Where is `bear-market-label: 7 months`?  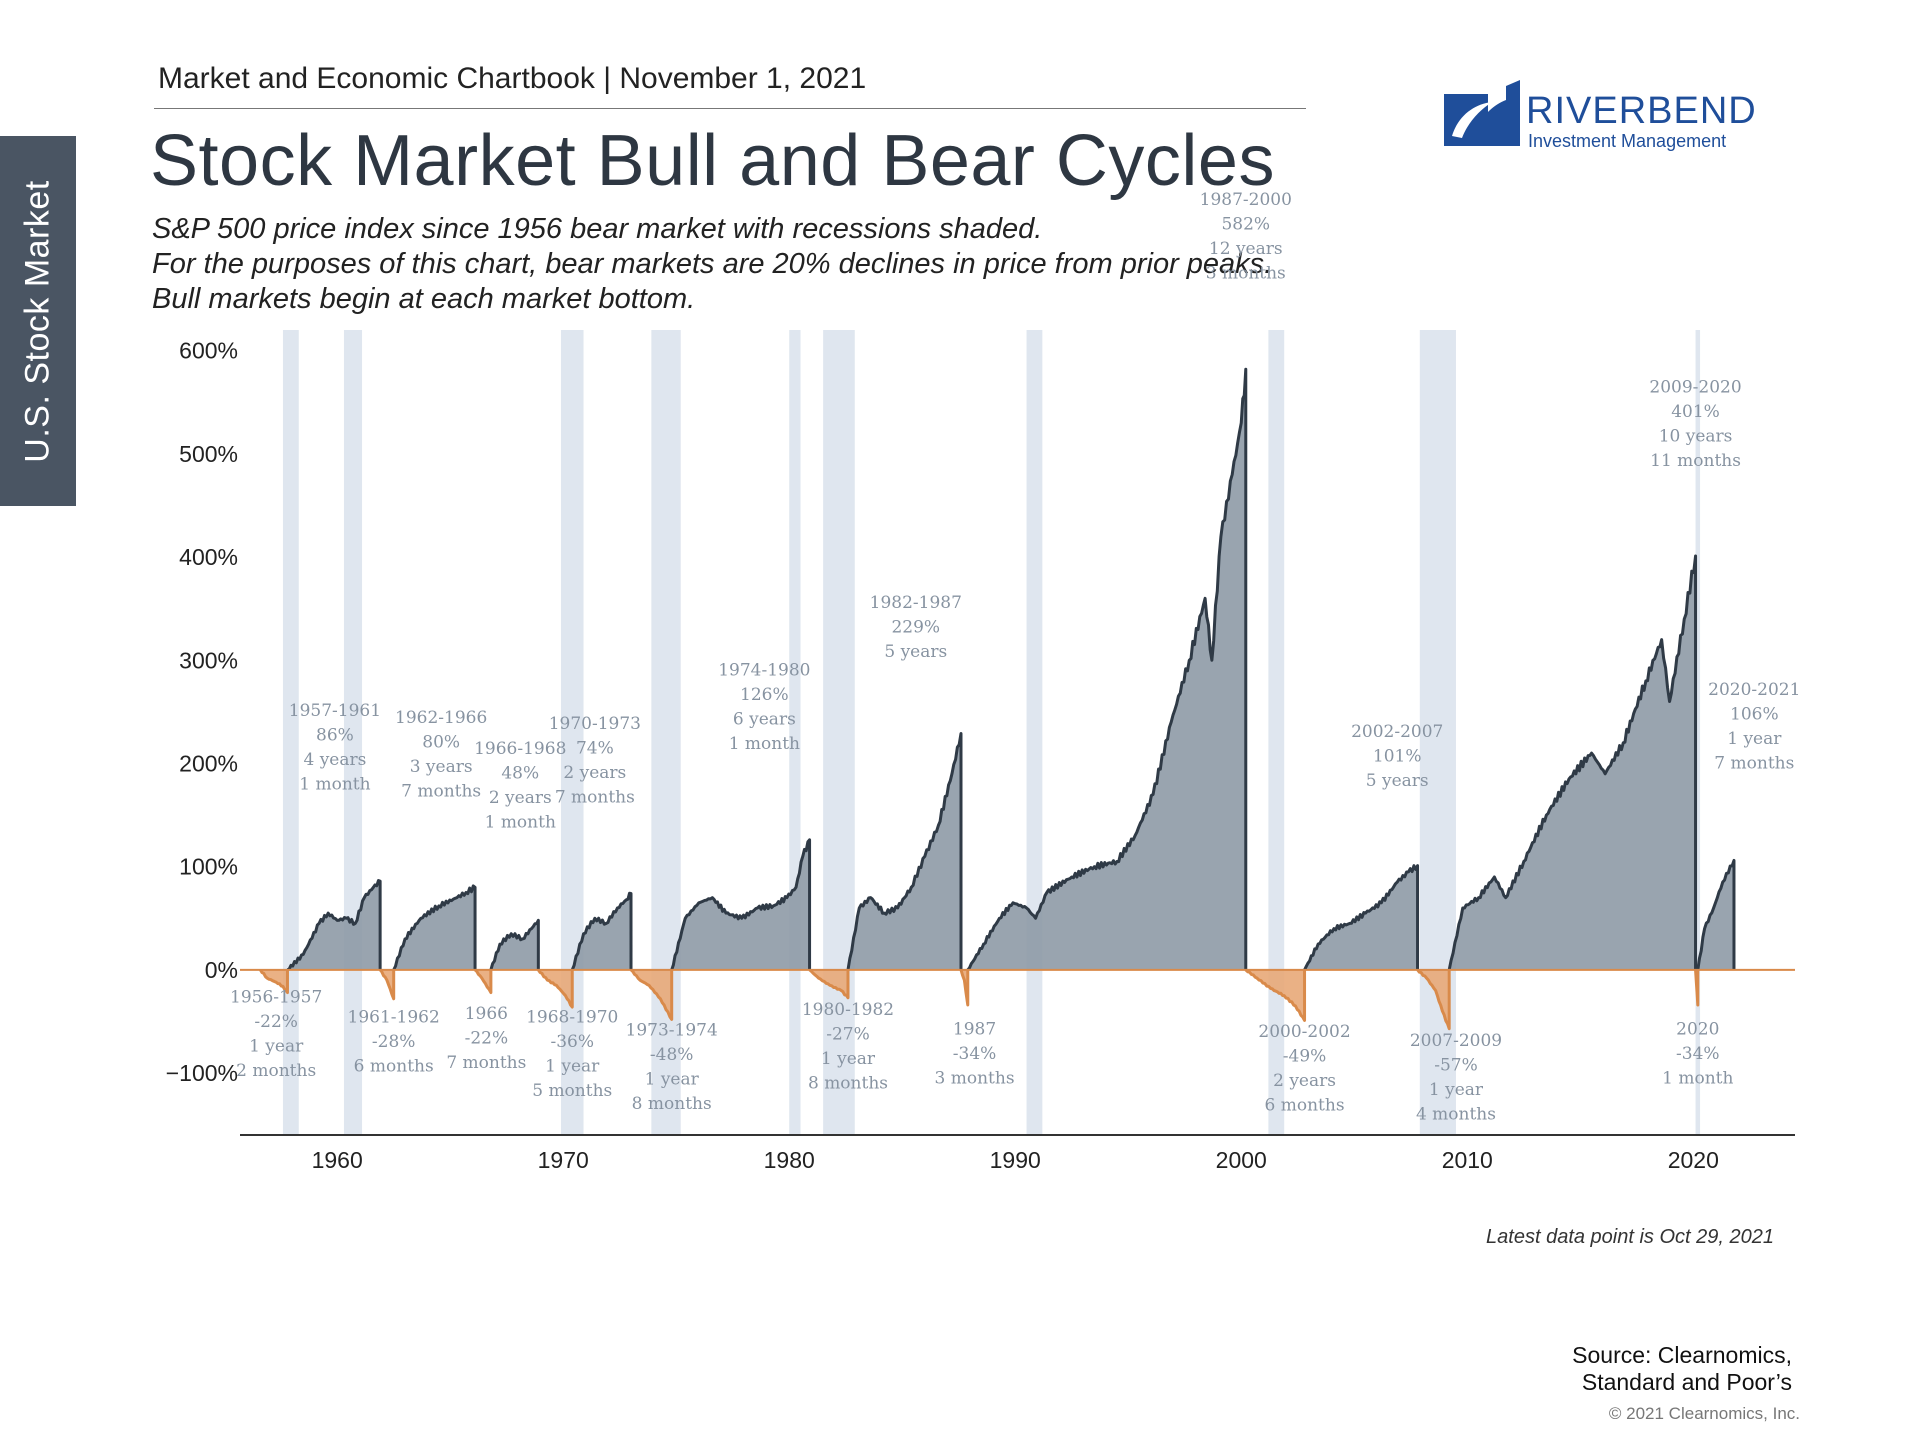 bear-market-label: 7 months is located at coordinates (486, 1063).